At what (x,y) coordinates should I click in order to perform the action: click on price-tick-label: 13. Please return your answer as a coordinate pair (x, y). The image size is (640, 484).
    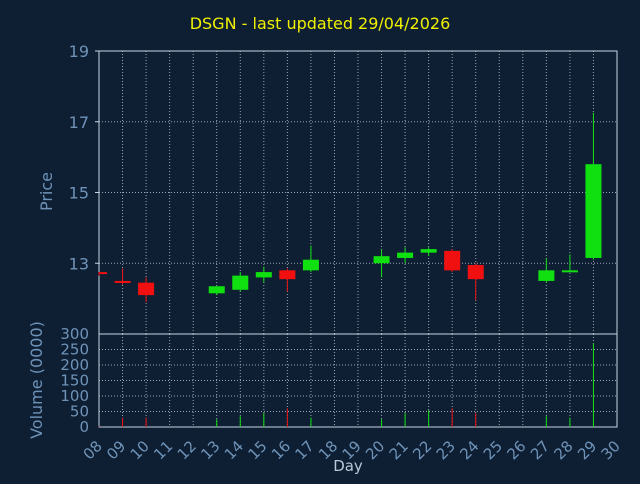
    Looking at the image, I should click on (79, 263).